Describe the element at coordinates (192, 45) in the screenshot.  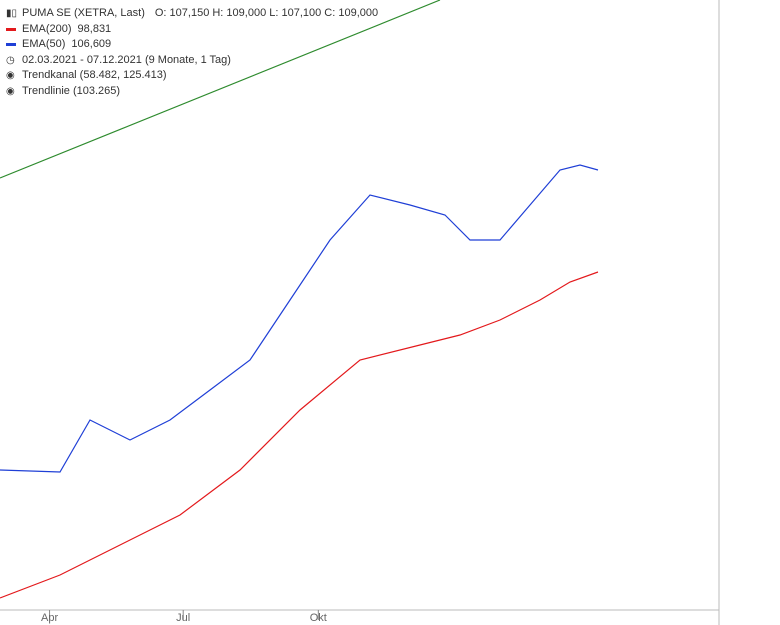
I see `legend-ema50: EMA(50) 106,609` at that location.